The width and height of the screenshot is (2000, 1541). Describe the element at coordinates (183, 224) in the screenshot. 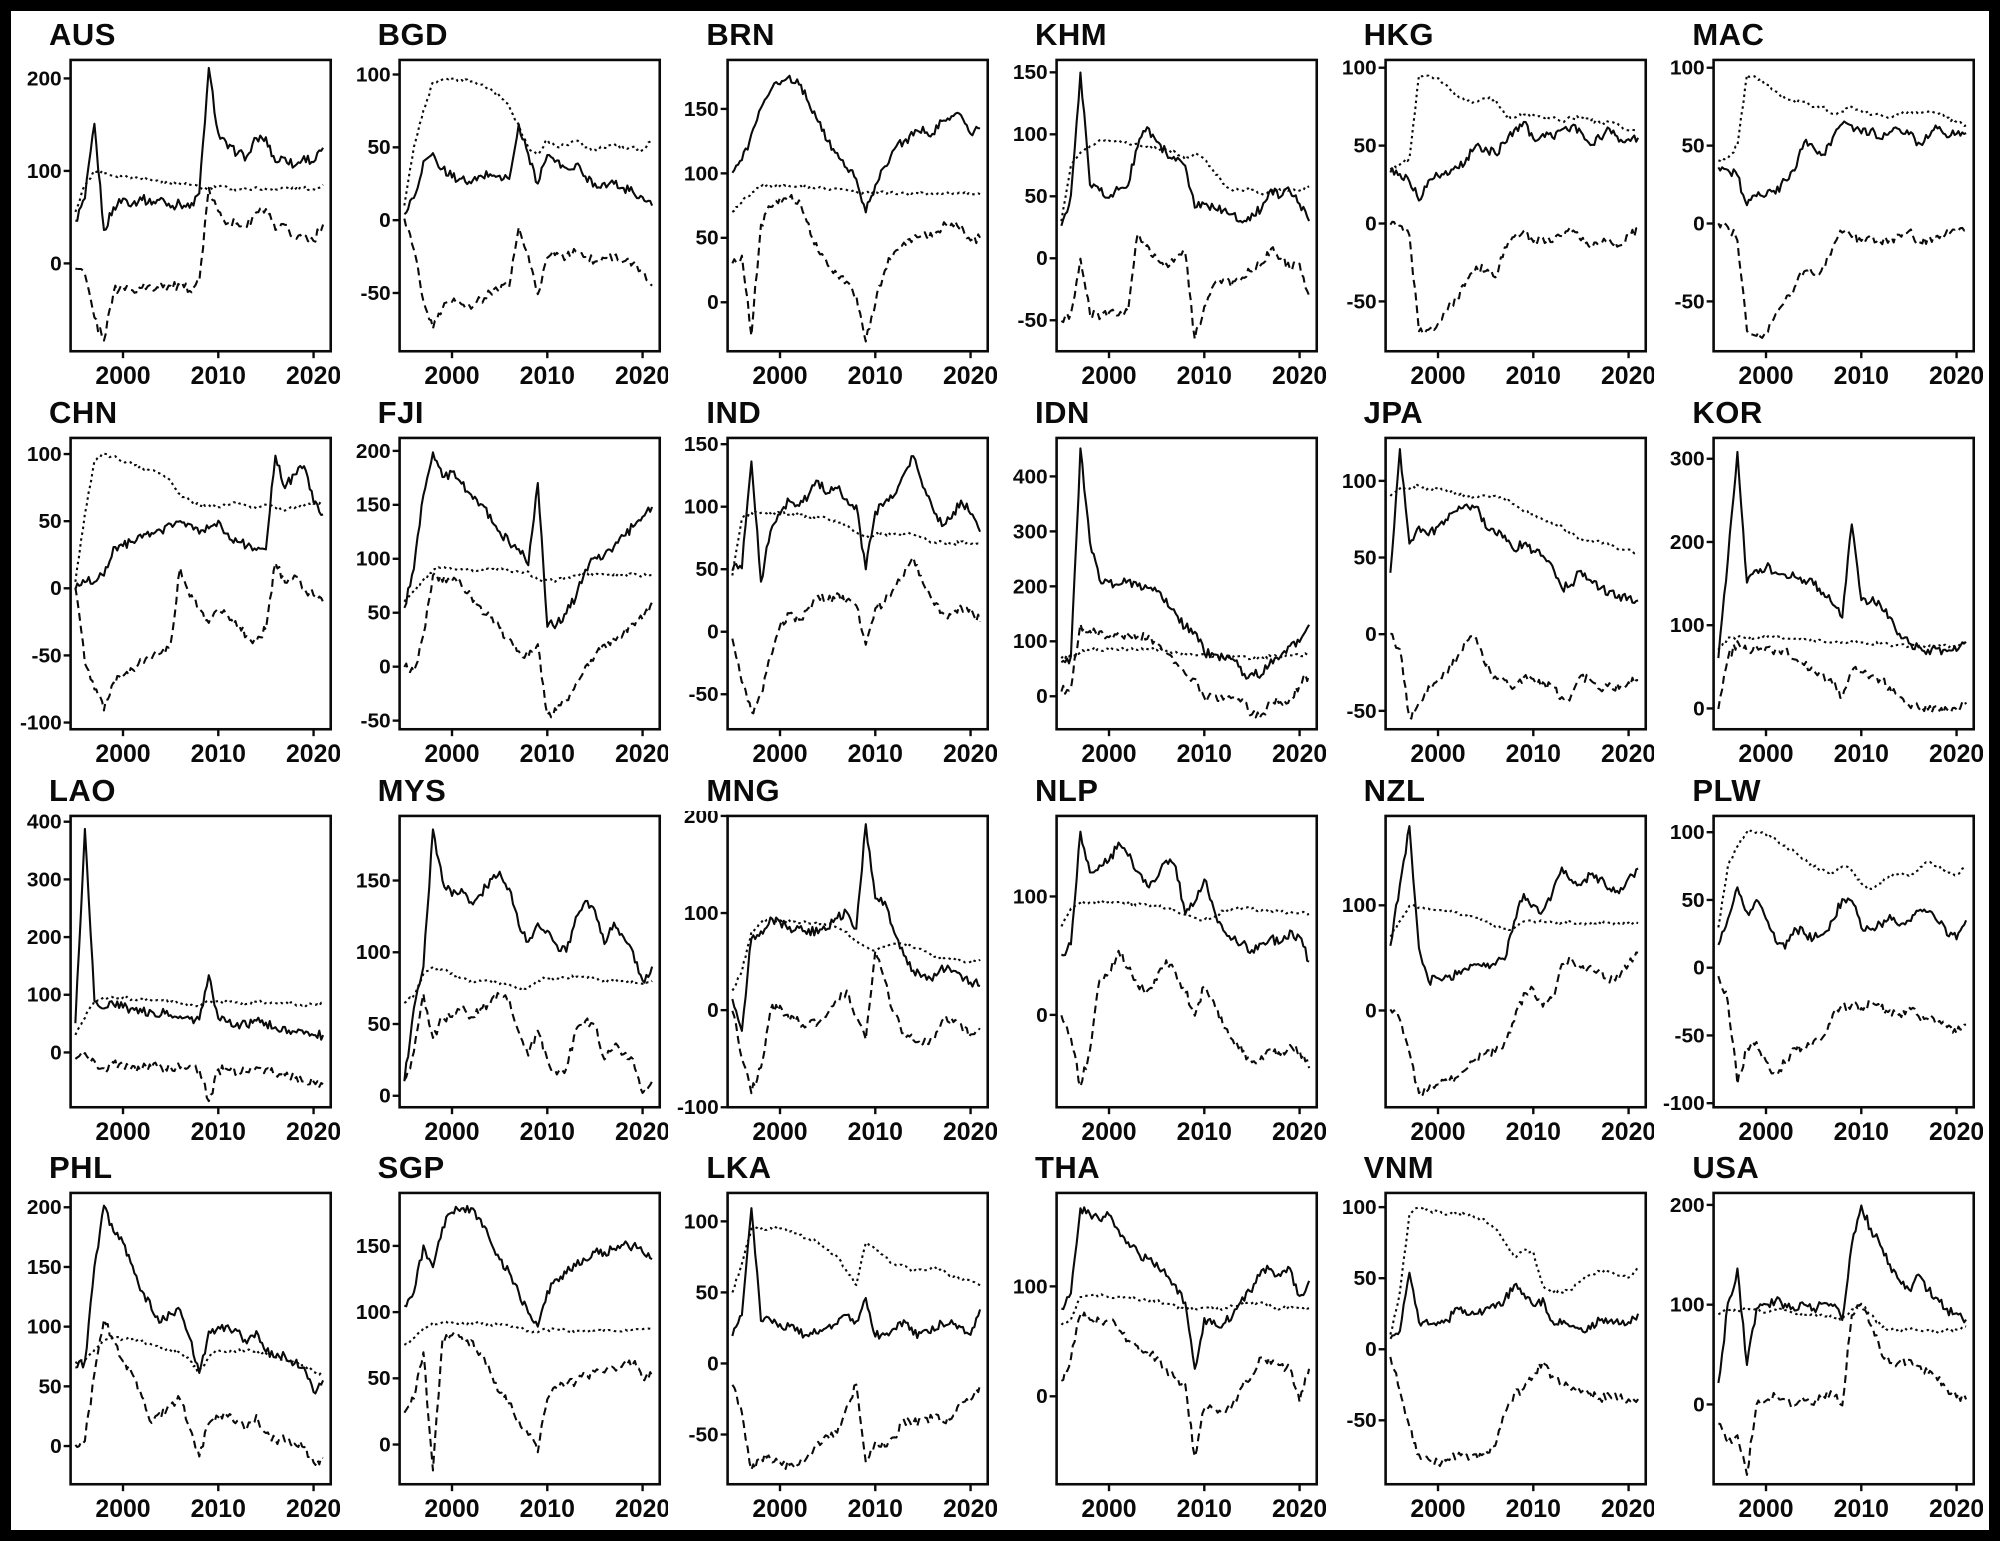

I see `chart-plot: 0 100 200 2000 2010 2020` at that location.